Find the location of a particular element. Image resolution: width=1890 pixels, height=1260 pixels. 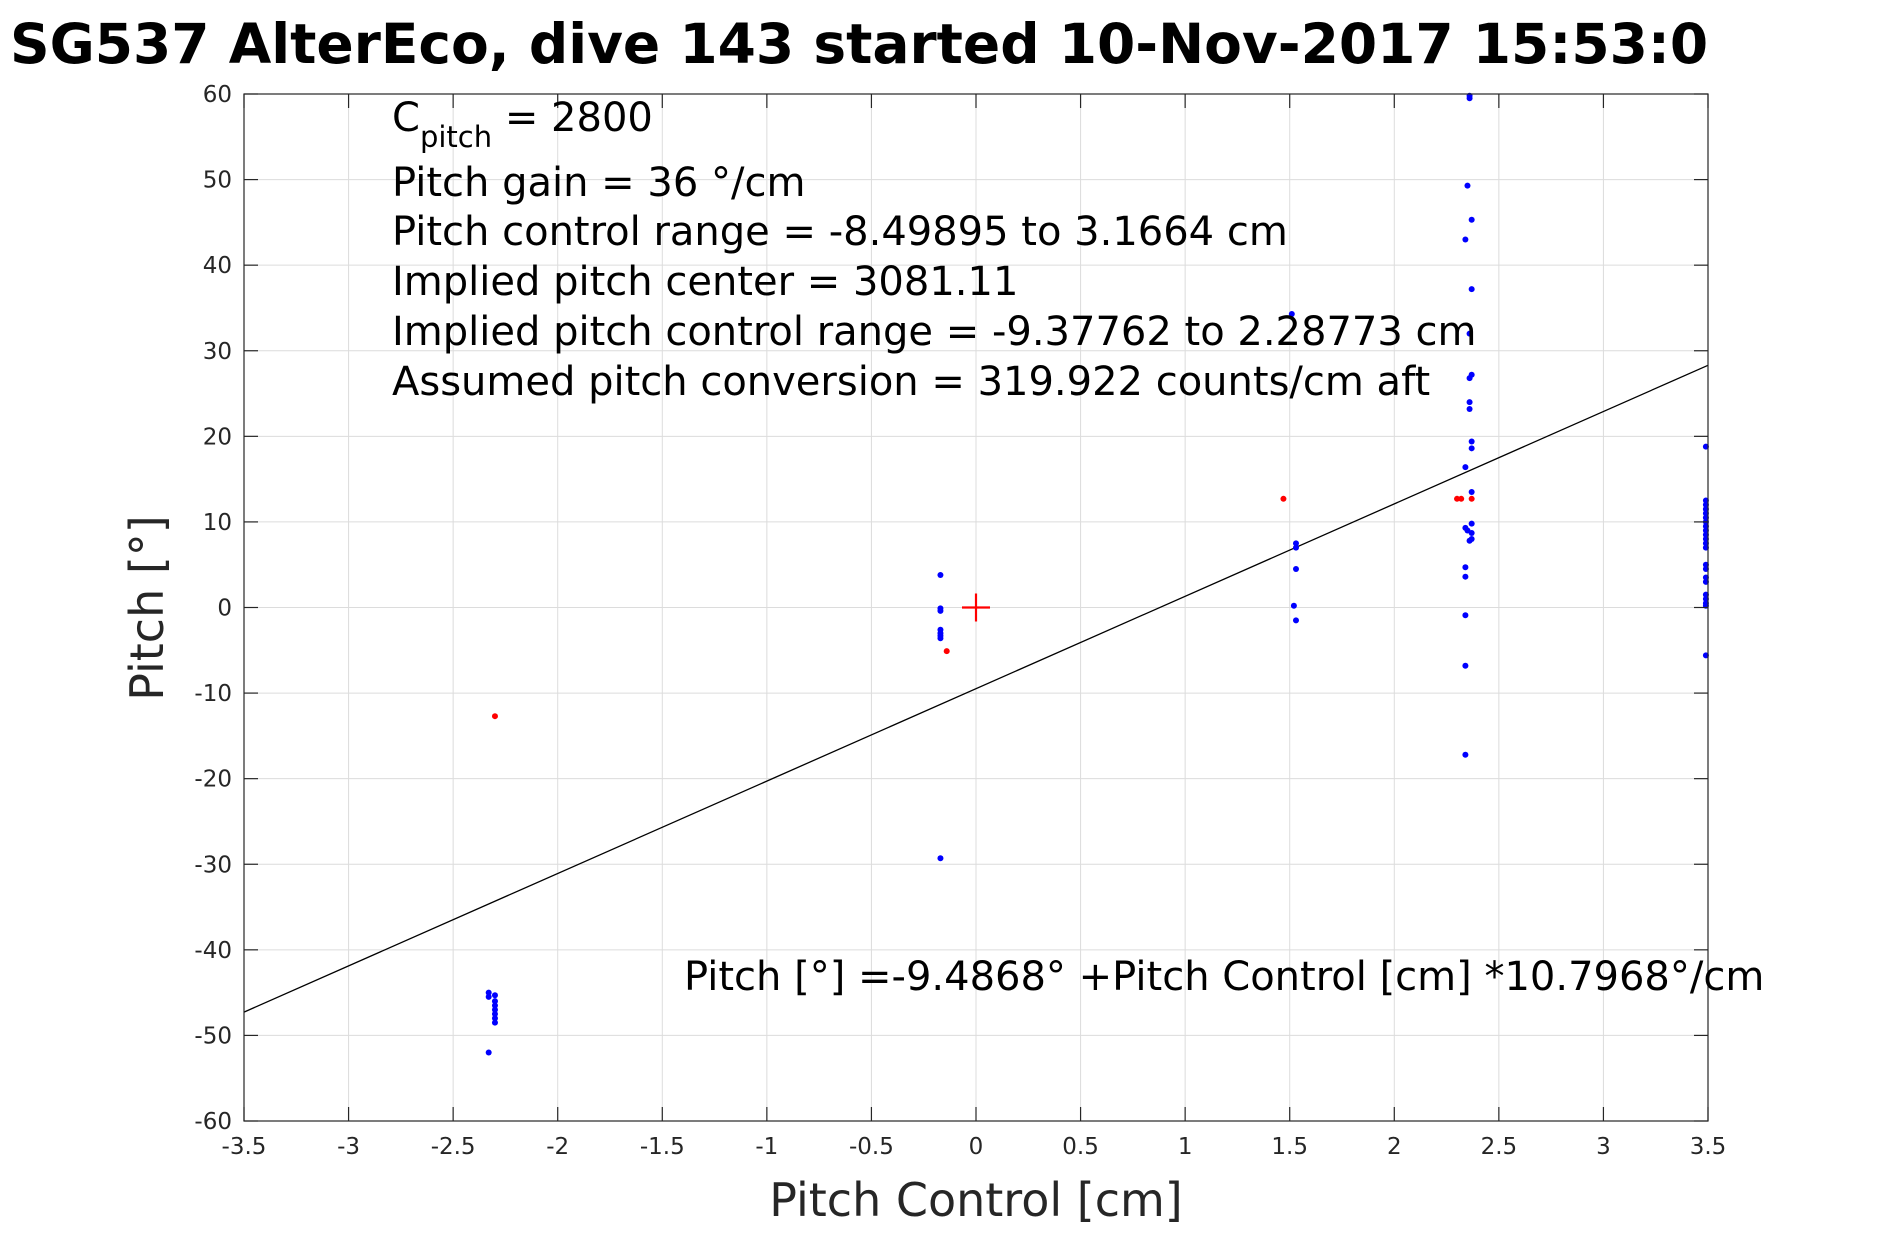

y-tick-label: -40 is located at coordinates (213, 951).